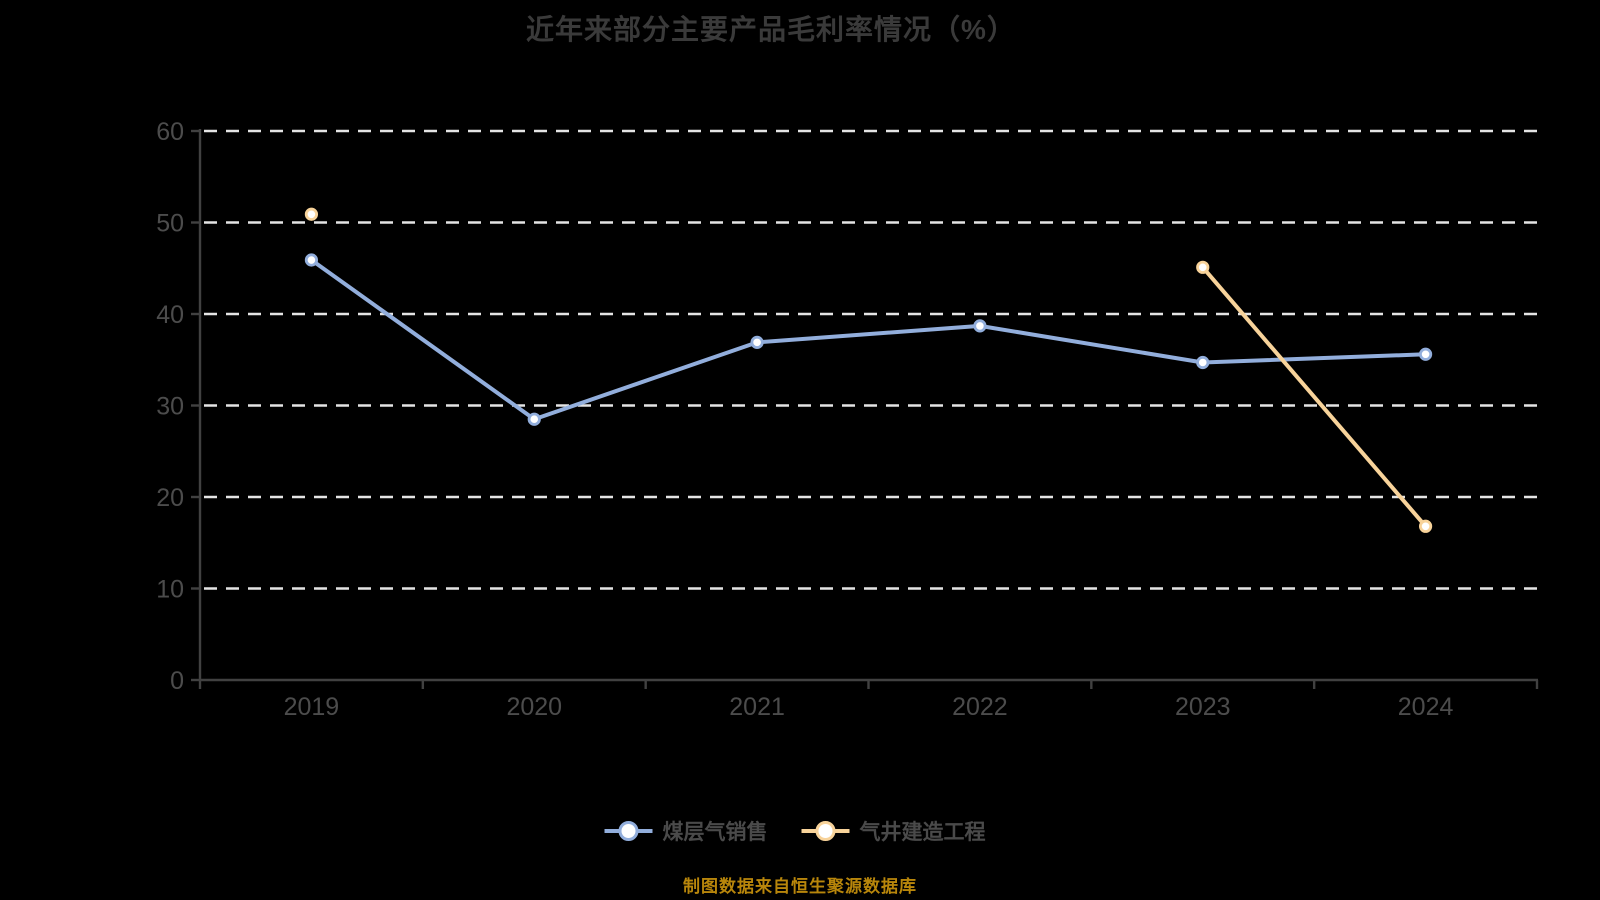  Describe the element at coordinates (757, 707) in the screenshot. I see `x-axis-label: 2021` at that location.